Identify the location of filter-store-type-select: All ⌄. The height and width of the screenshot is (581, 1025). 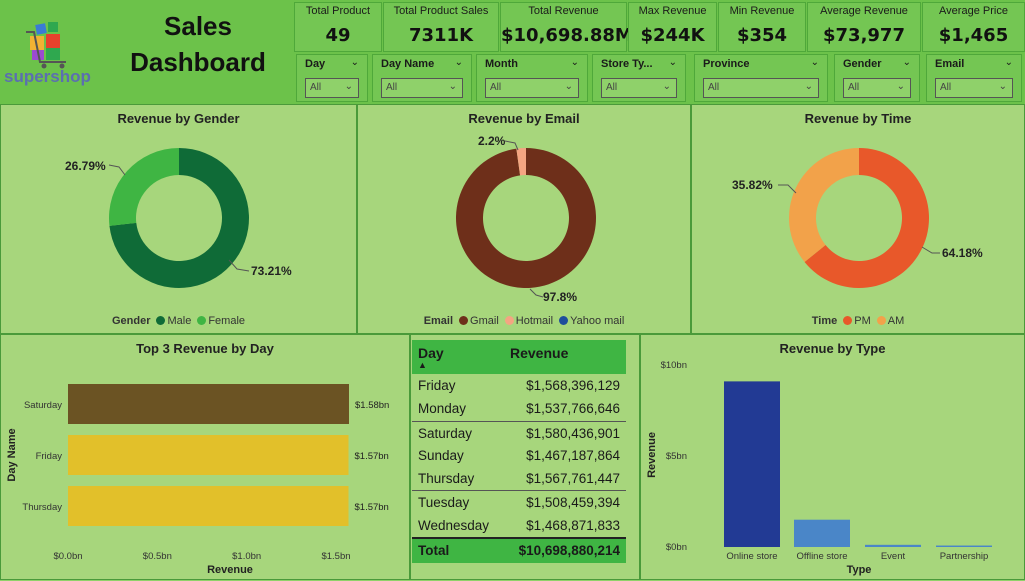
(639, 88).